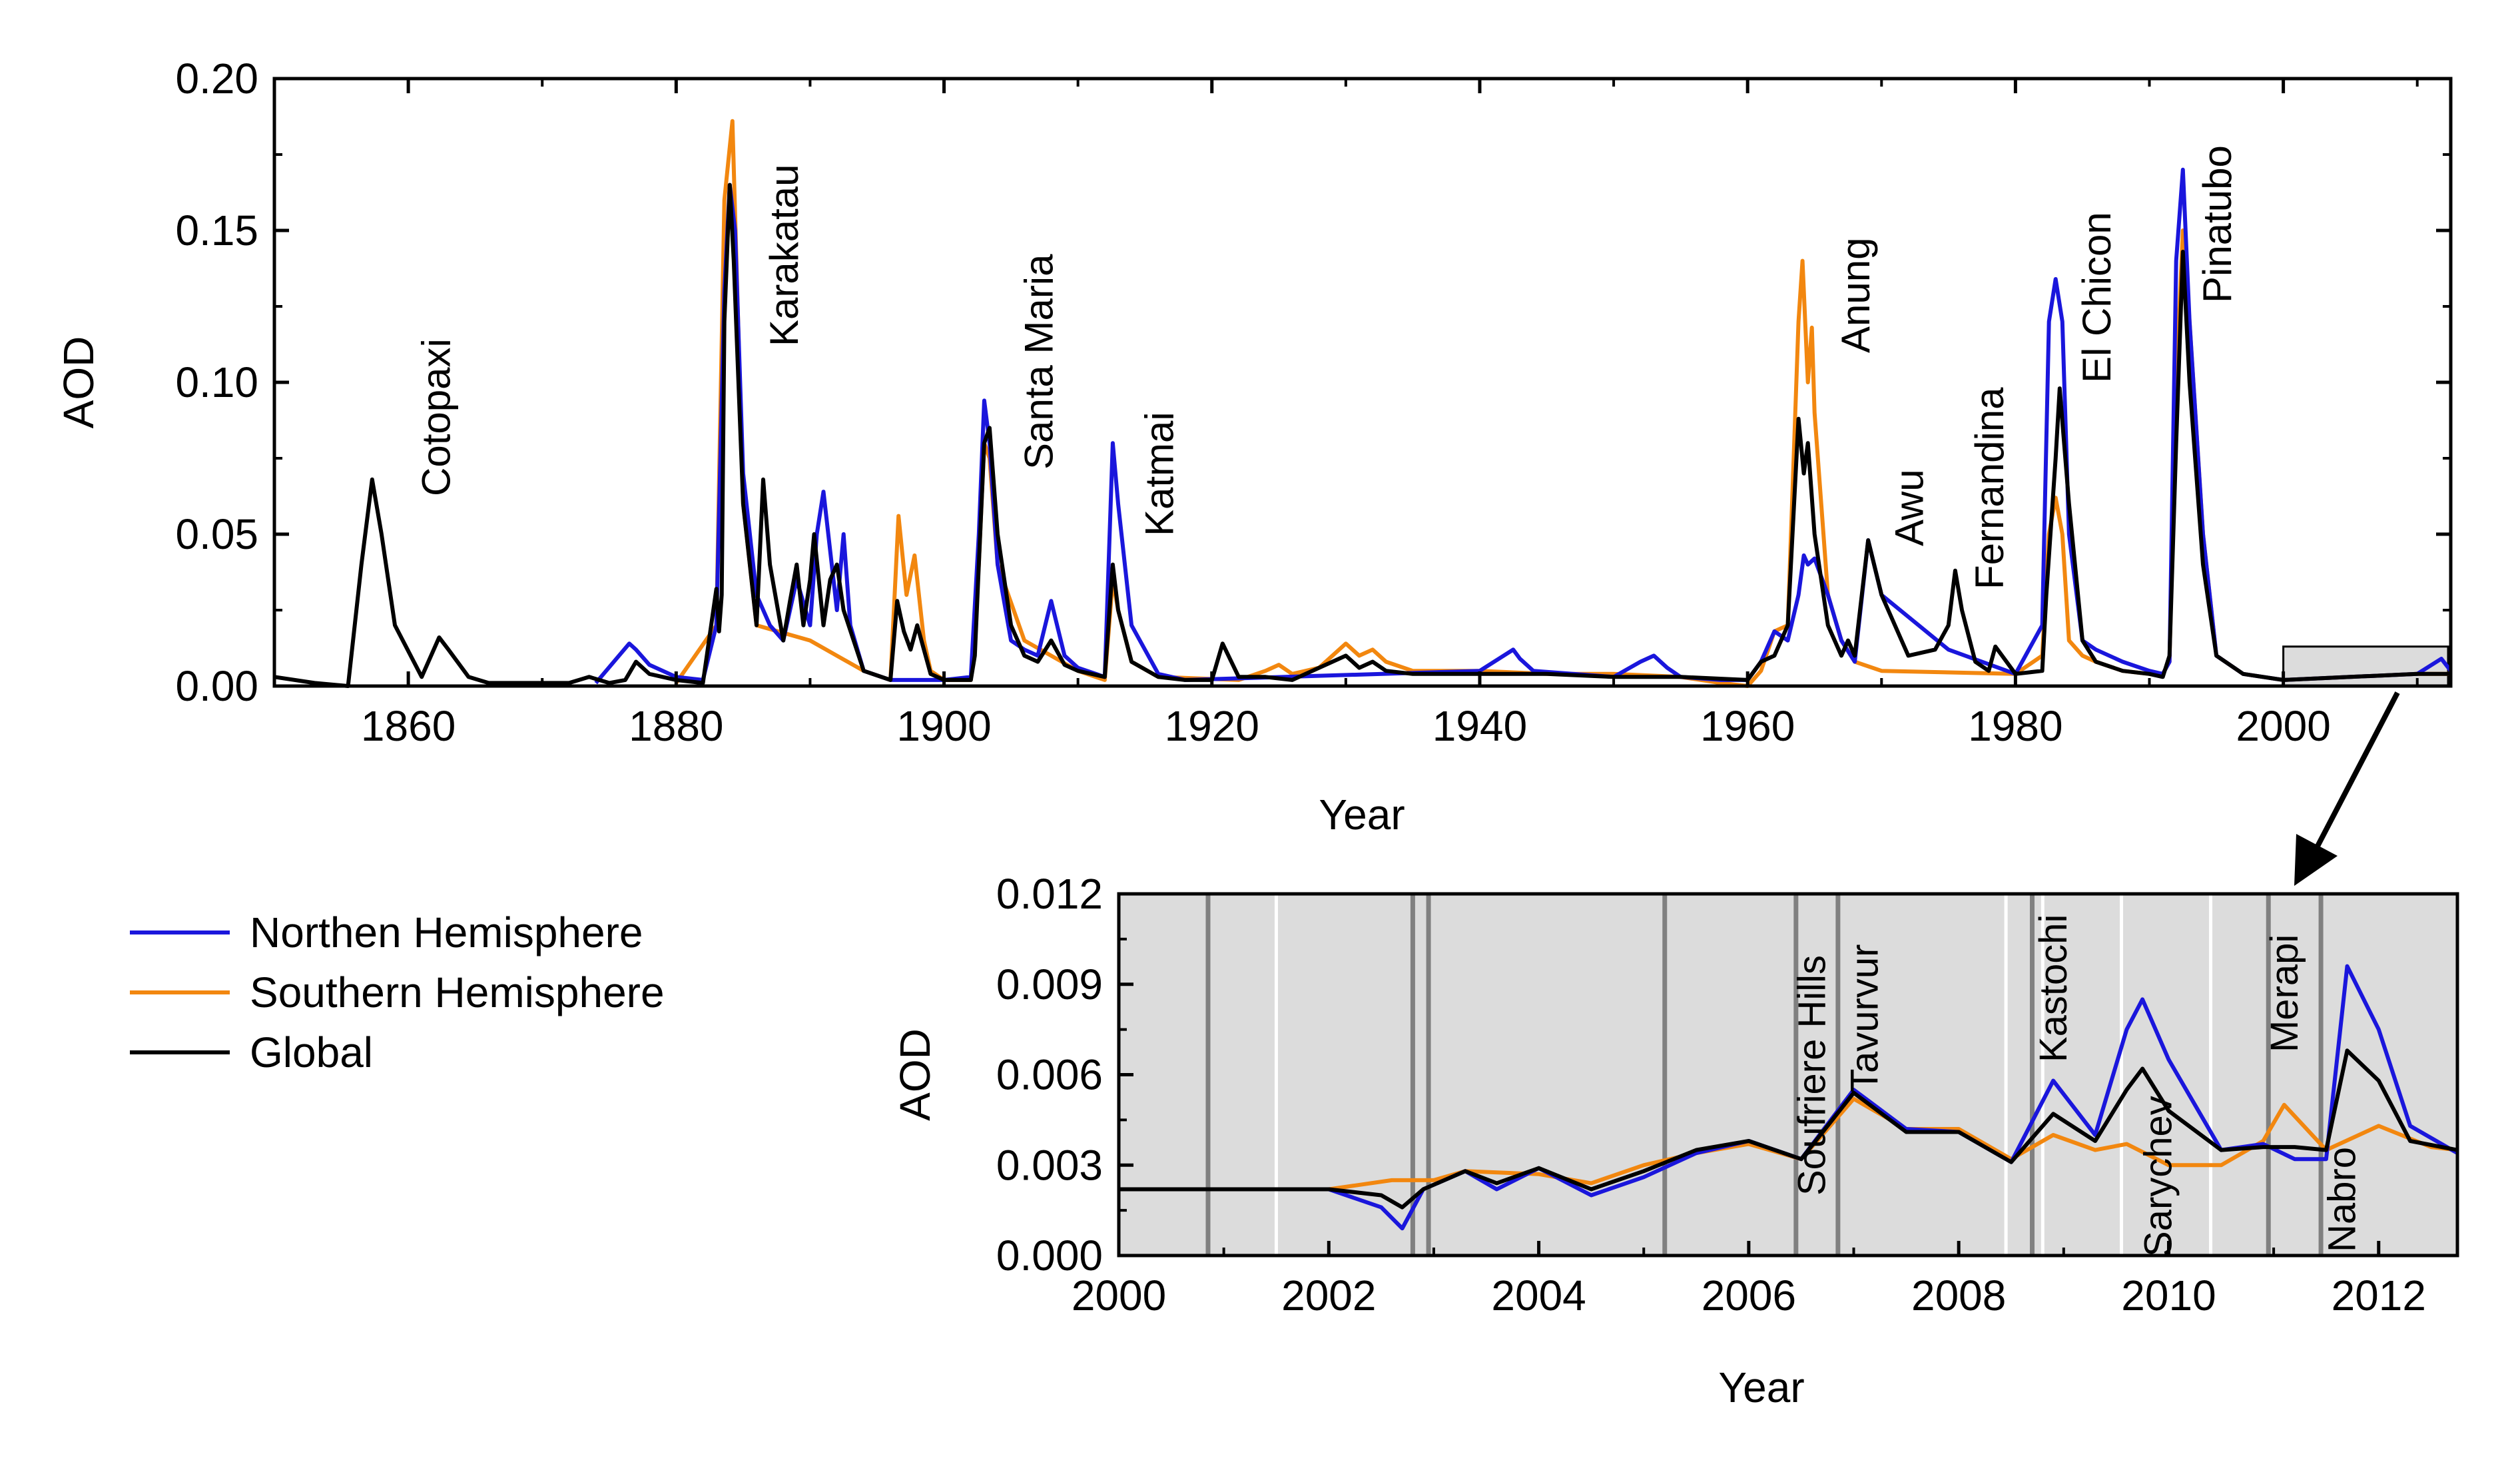 Image resolution: width=2520 pixels, height=1476 pixels. What do you see at coordinates (1212, 726) in the screenshot?
I see `main-x-tick-label: 1920` at bounding box center [1212, 726].